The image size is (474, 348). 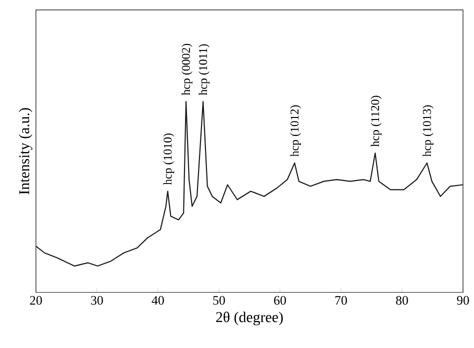 I want to click on annotation: hcp (1010), so click(x=168, y=159).